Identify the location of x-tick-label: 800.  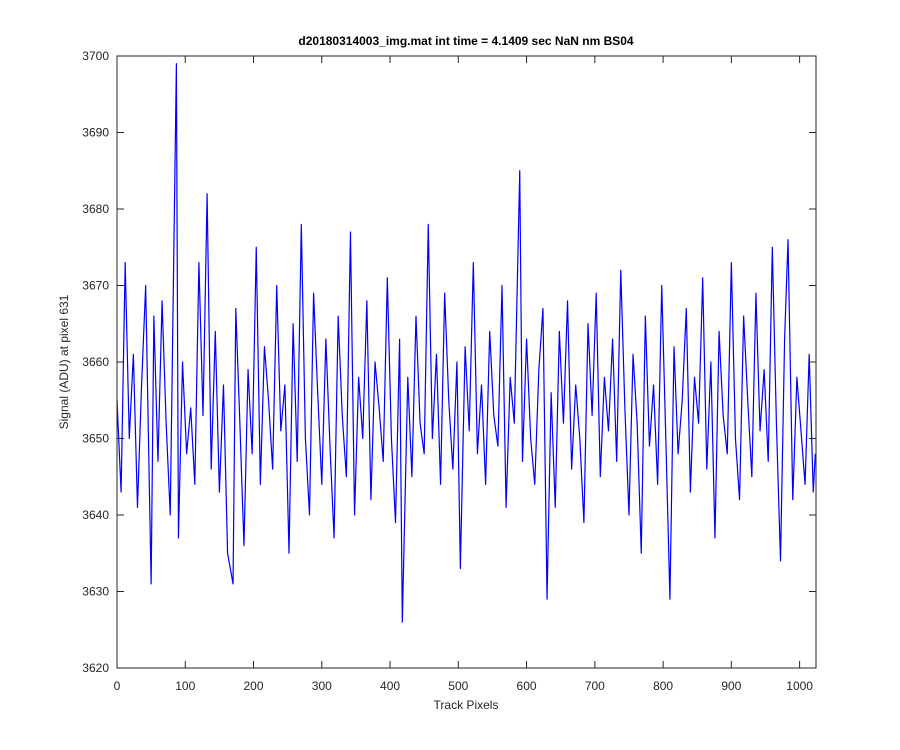
(663, 686).